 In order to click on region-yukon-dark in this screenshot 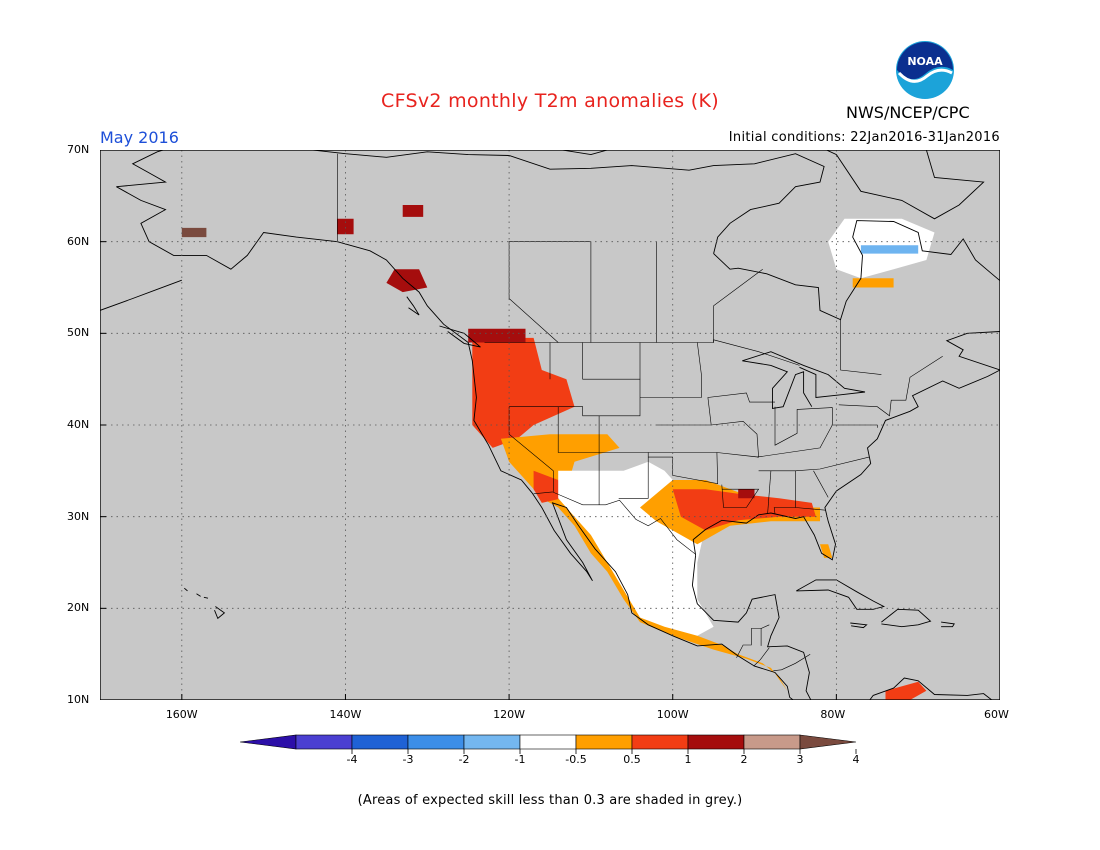, I will do `click(413, 211)`.